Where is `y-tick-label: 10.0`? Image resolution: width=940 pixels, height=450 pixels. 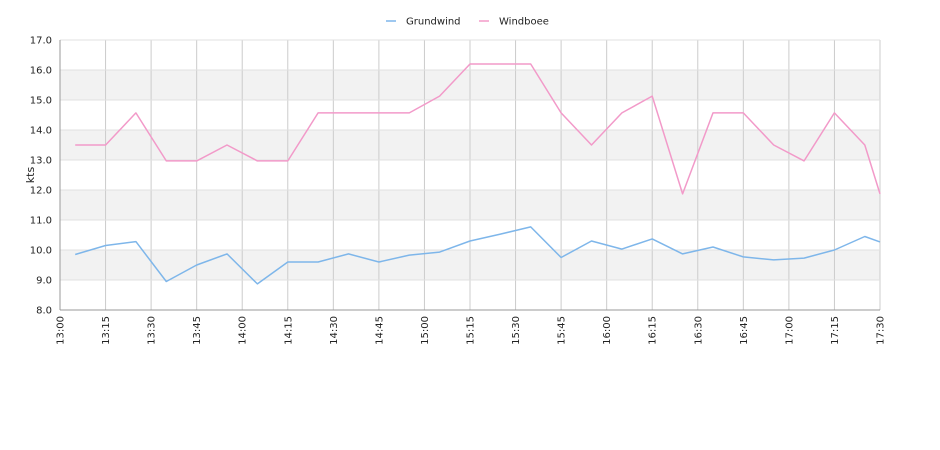 y-tick-label: 10.0 is located at coordinates (41, 251).